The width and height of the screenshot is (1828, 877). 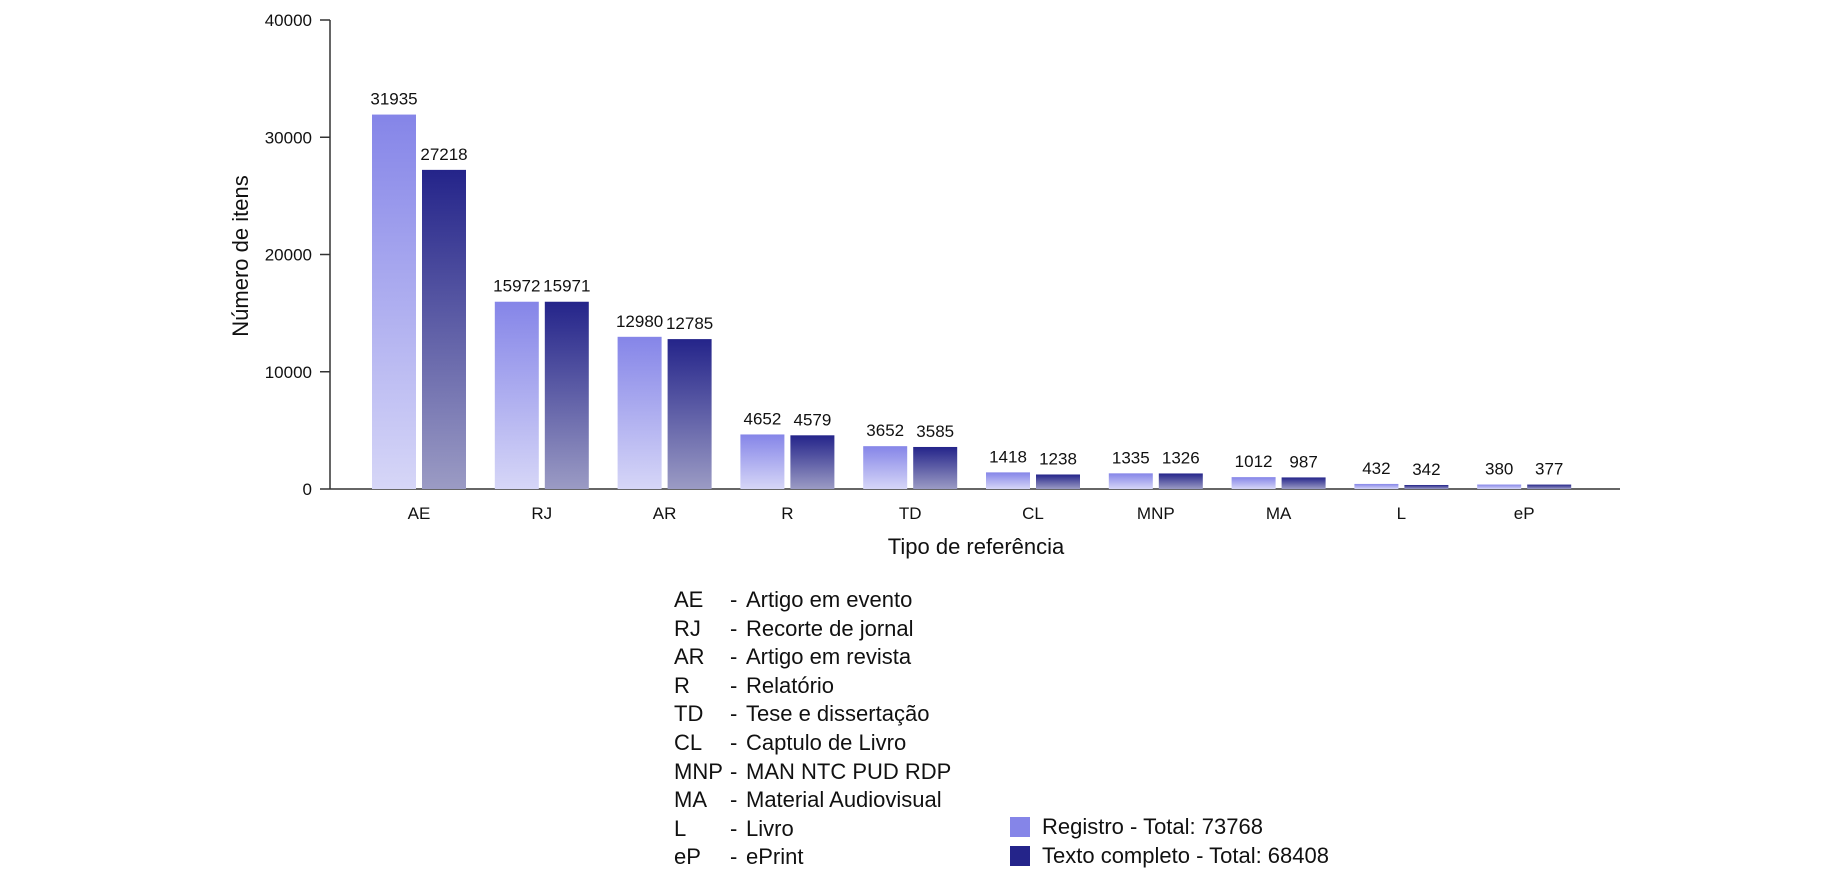 I want to click on x-tick-label: AE, so click(x=419, y=513).